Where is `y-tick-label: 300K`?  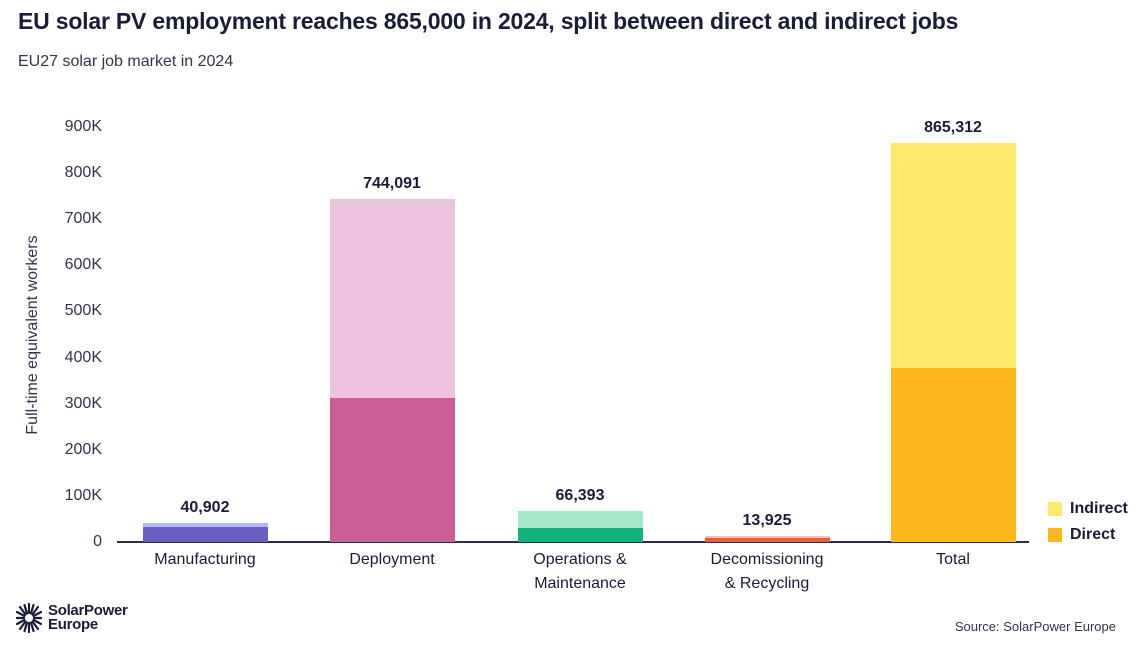
y-tick-label: 300K is located at coordinates (83, 403).